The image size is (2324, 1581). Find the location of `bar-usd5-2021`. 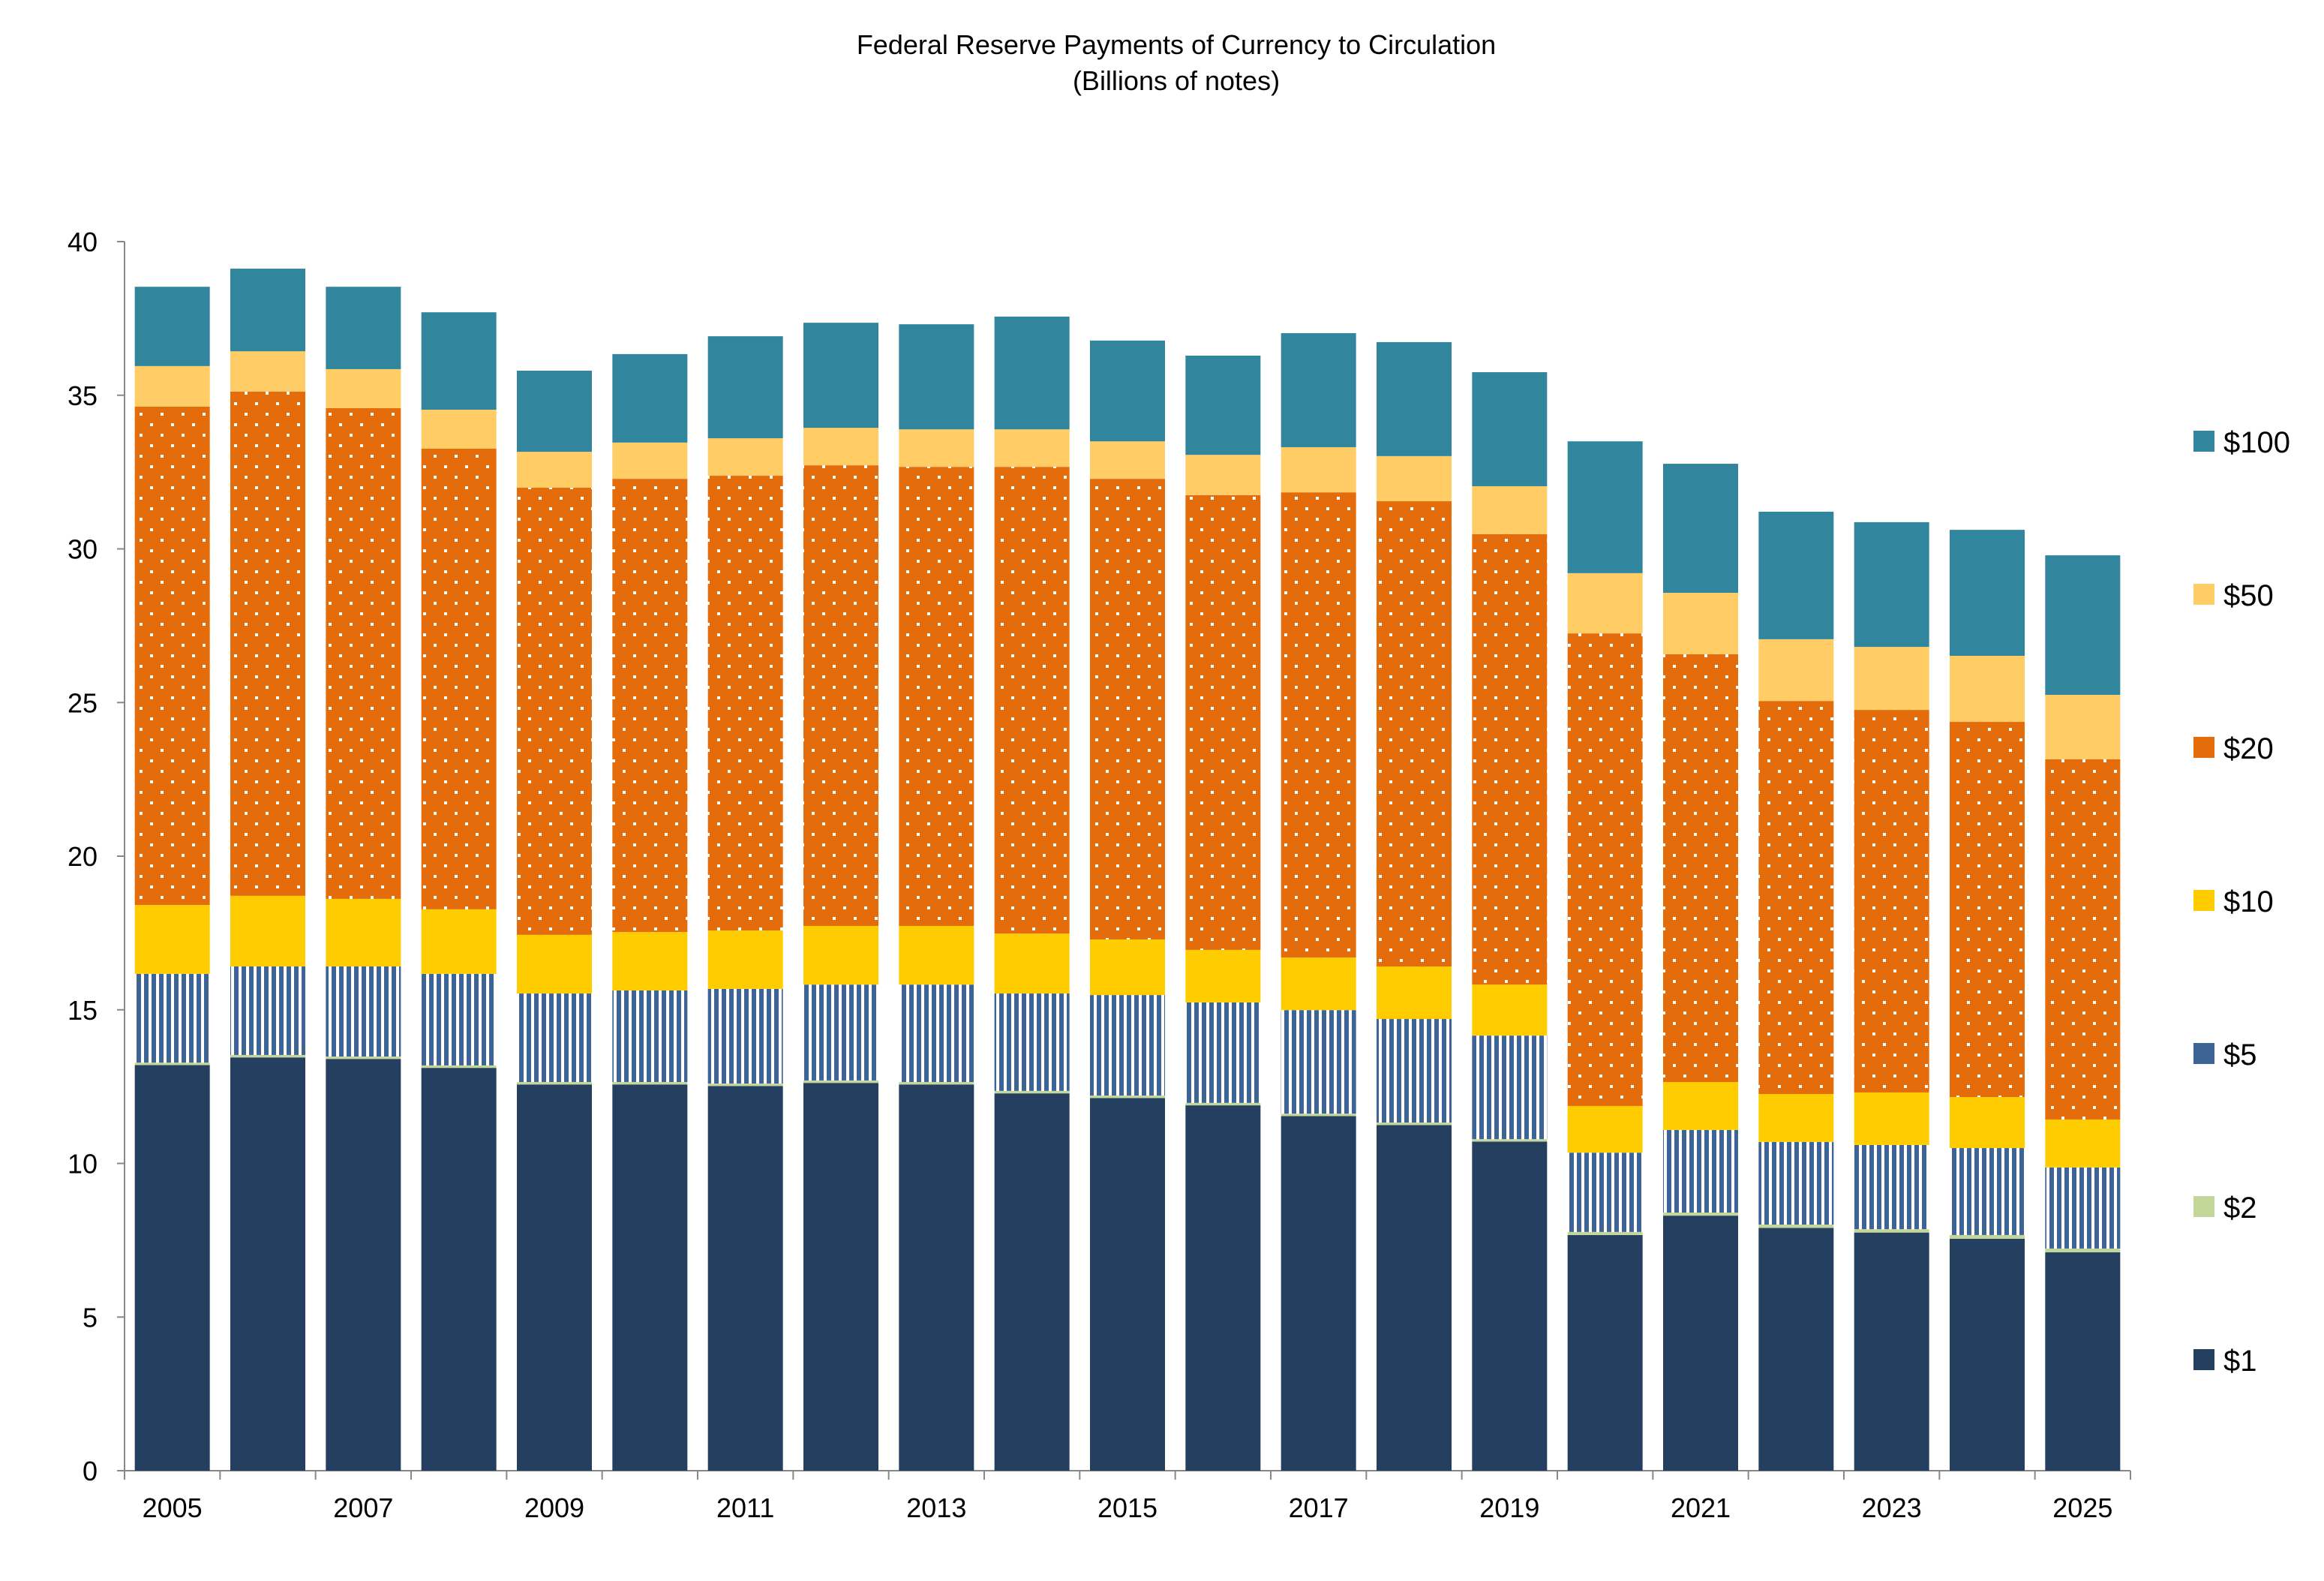

bar-usd5-2021 is located at coordinates (1700, 1171).